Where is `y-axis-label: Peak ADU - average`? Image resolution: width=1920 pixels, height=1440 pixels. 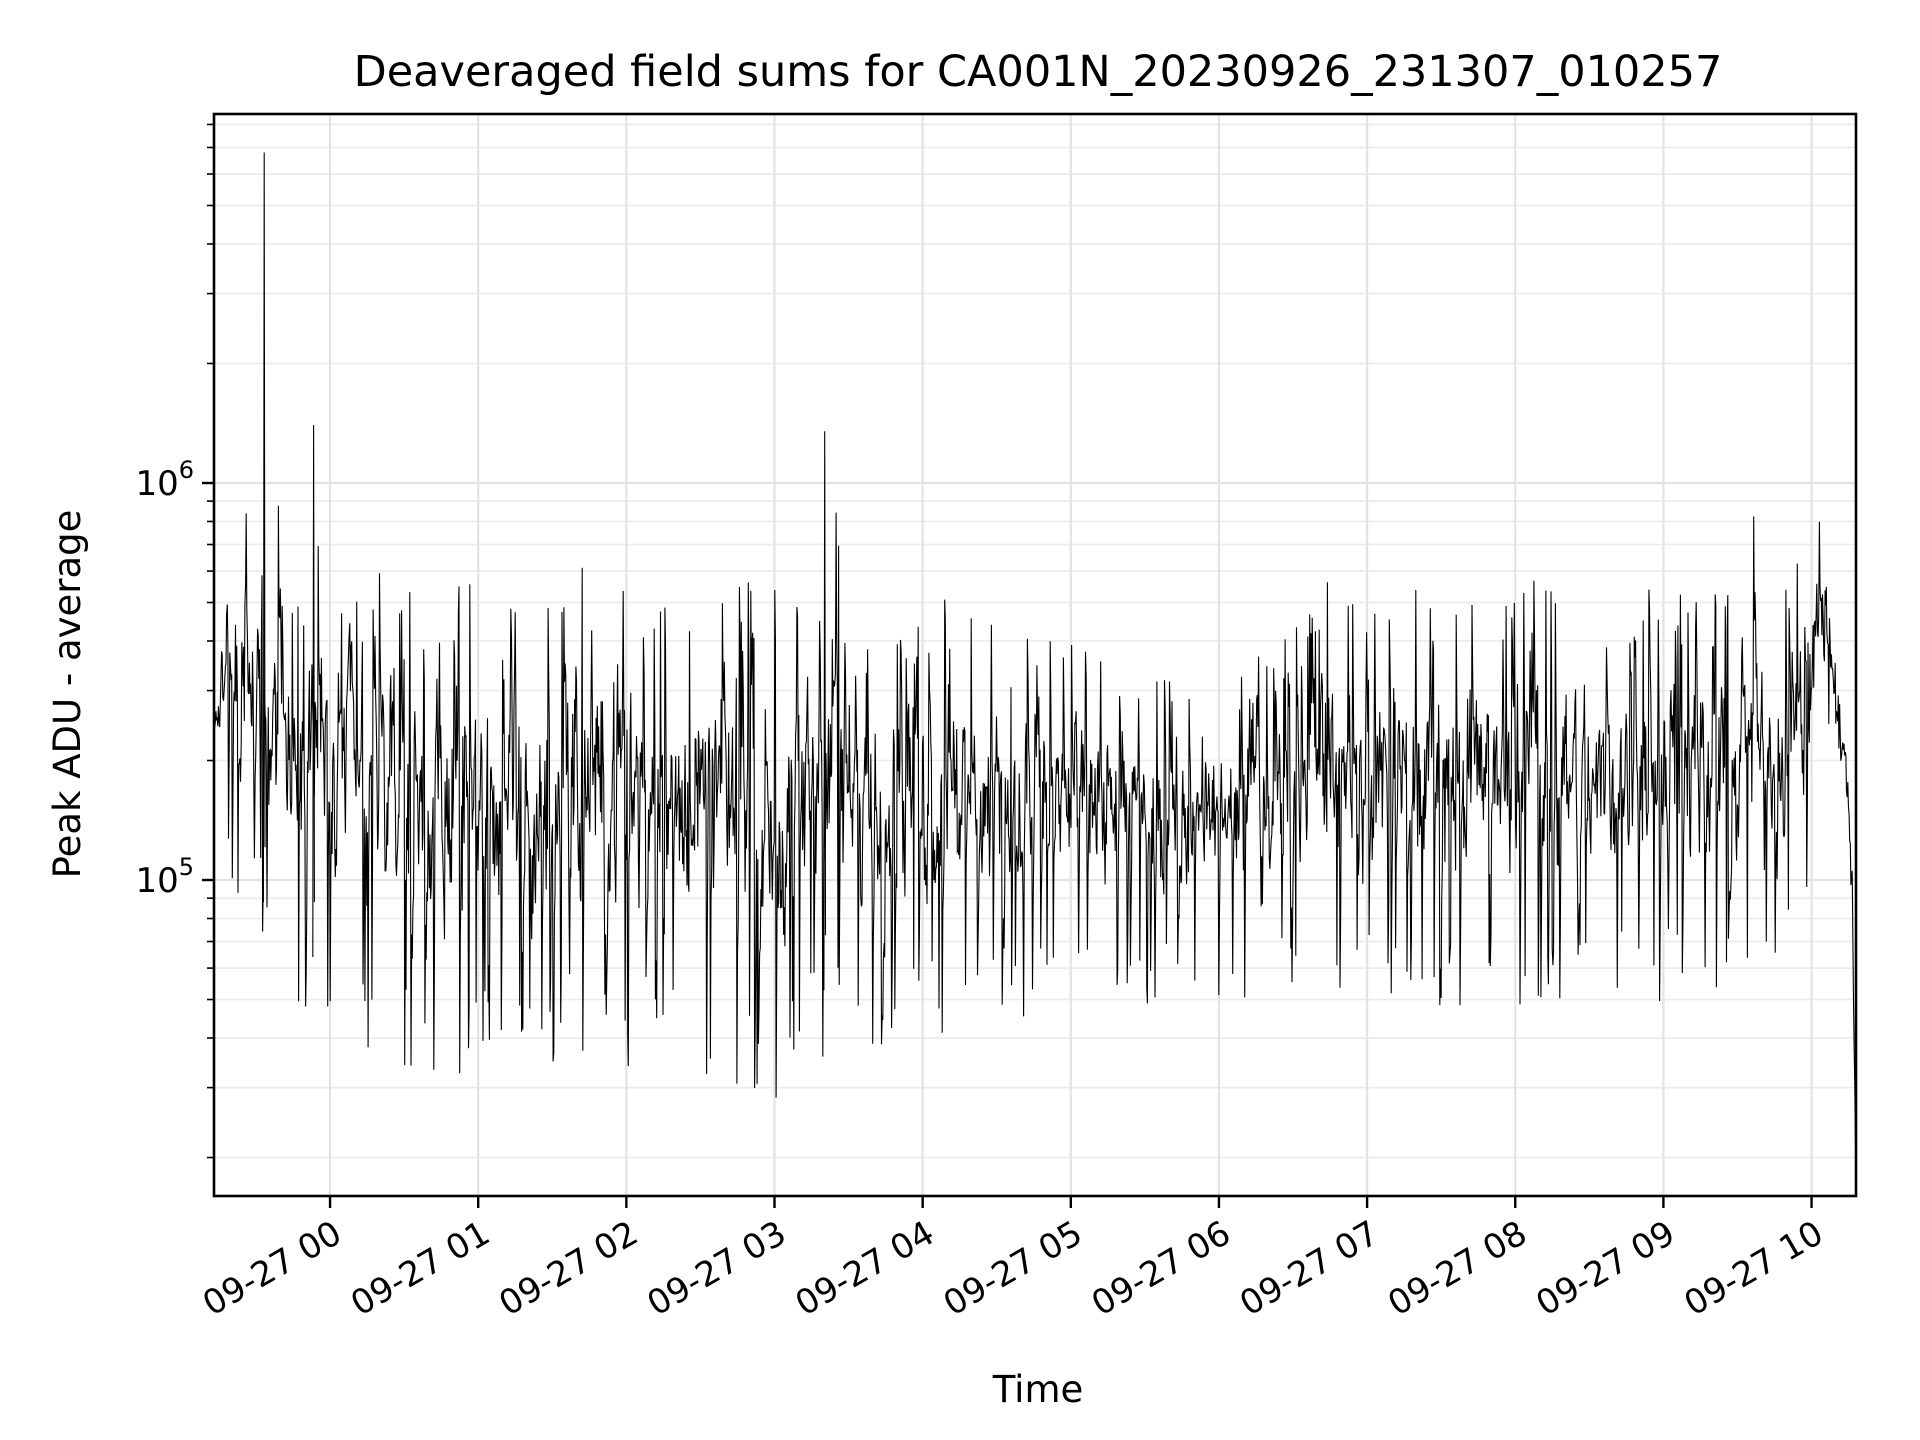 y-axis-label: Peak ADU - average is located at coordinates (67, 694).